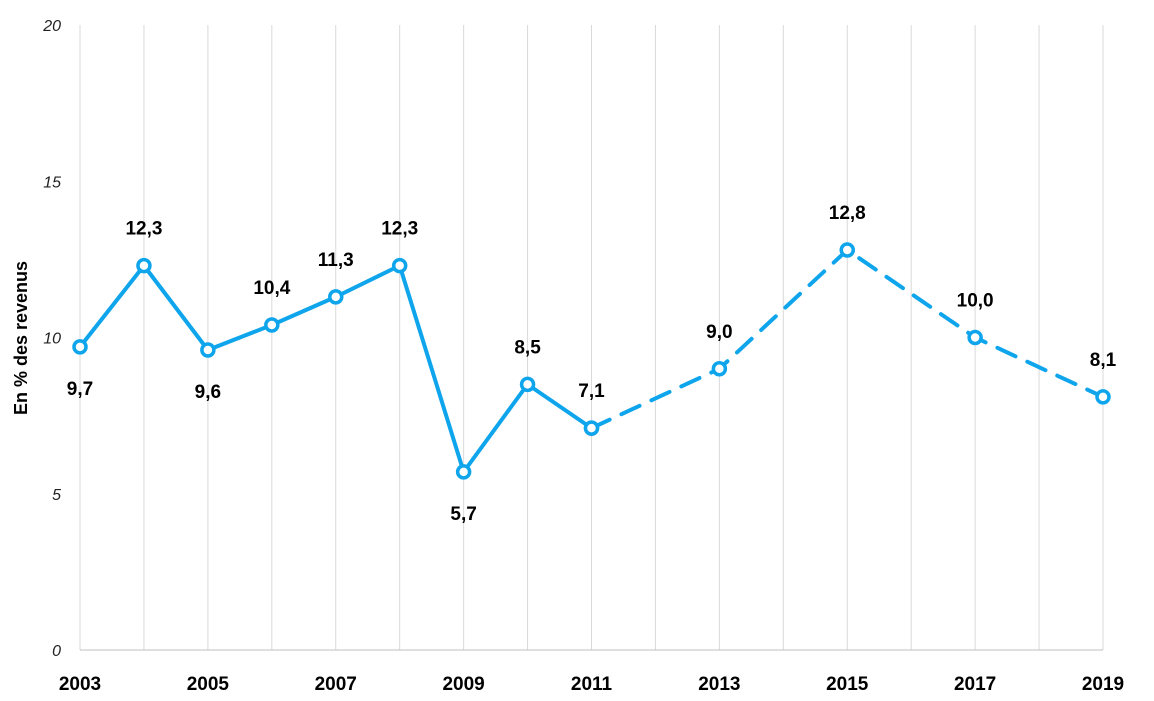 The image size is (1154, 701). Describe the element at coordinates (463, 684) in the screenshot. I see `x-tick-label: 2009` at that location.